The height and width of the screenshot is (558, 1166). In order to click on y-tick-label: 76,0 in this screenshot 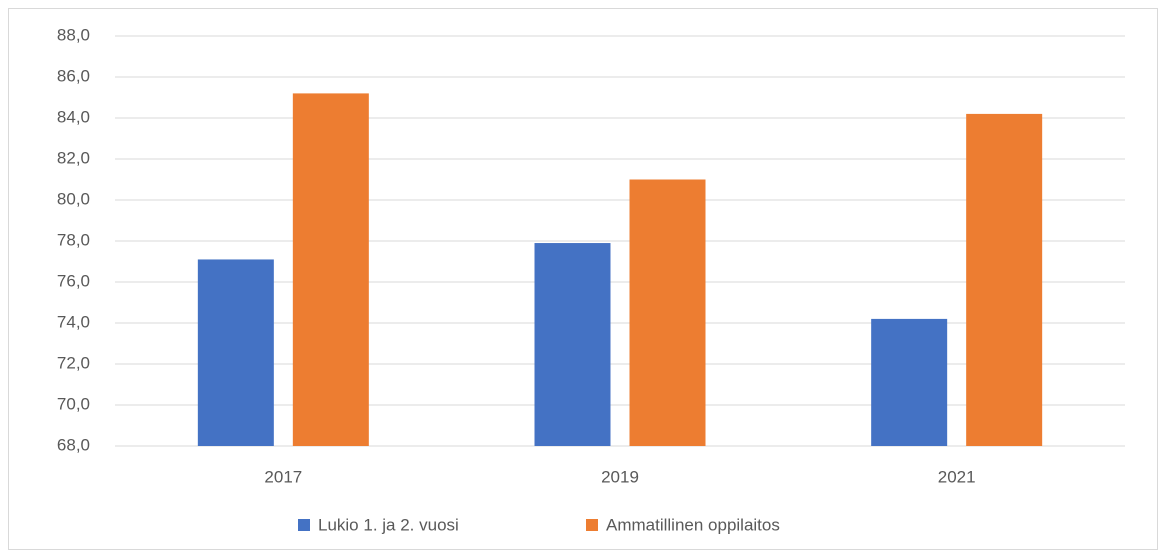, I will do `click(73, 280)`.